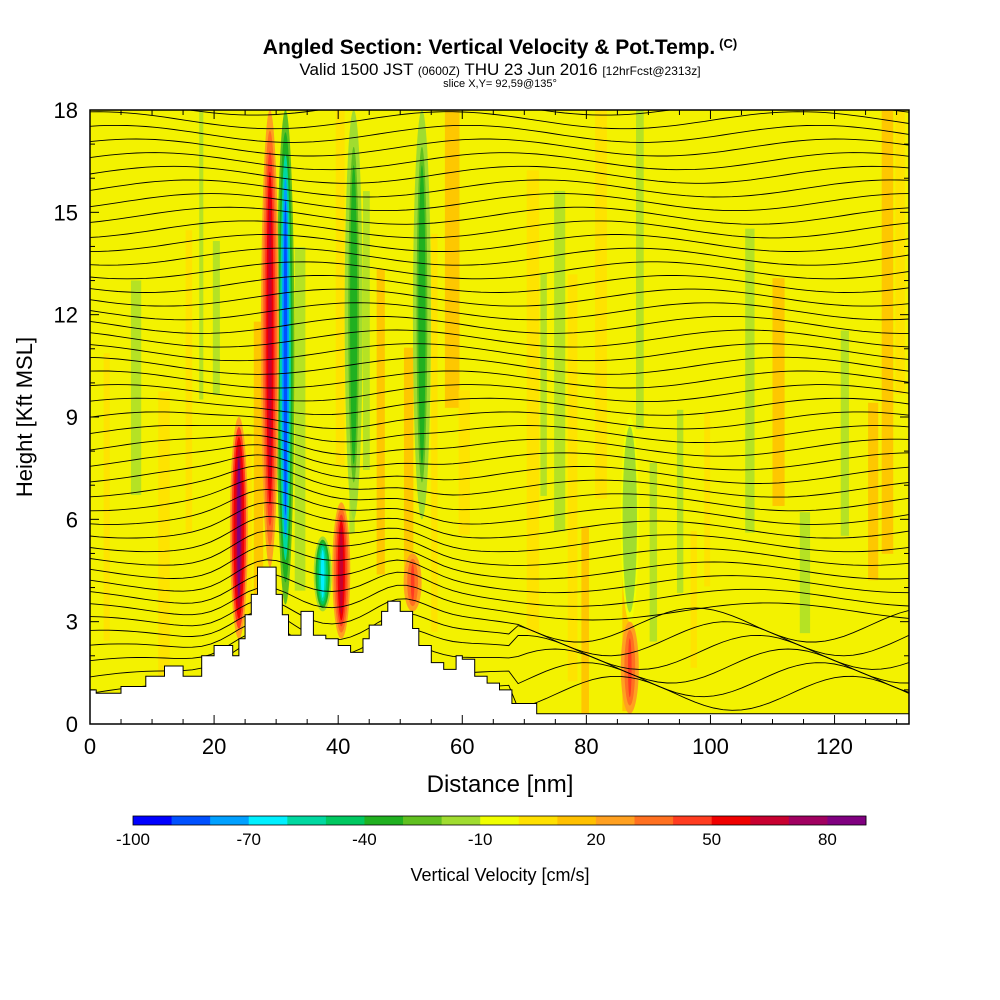  I want to click on valid-utc: (0600Z), so click(438, 71).